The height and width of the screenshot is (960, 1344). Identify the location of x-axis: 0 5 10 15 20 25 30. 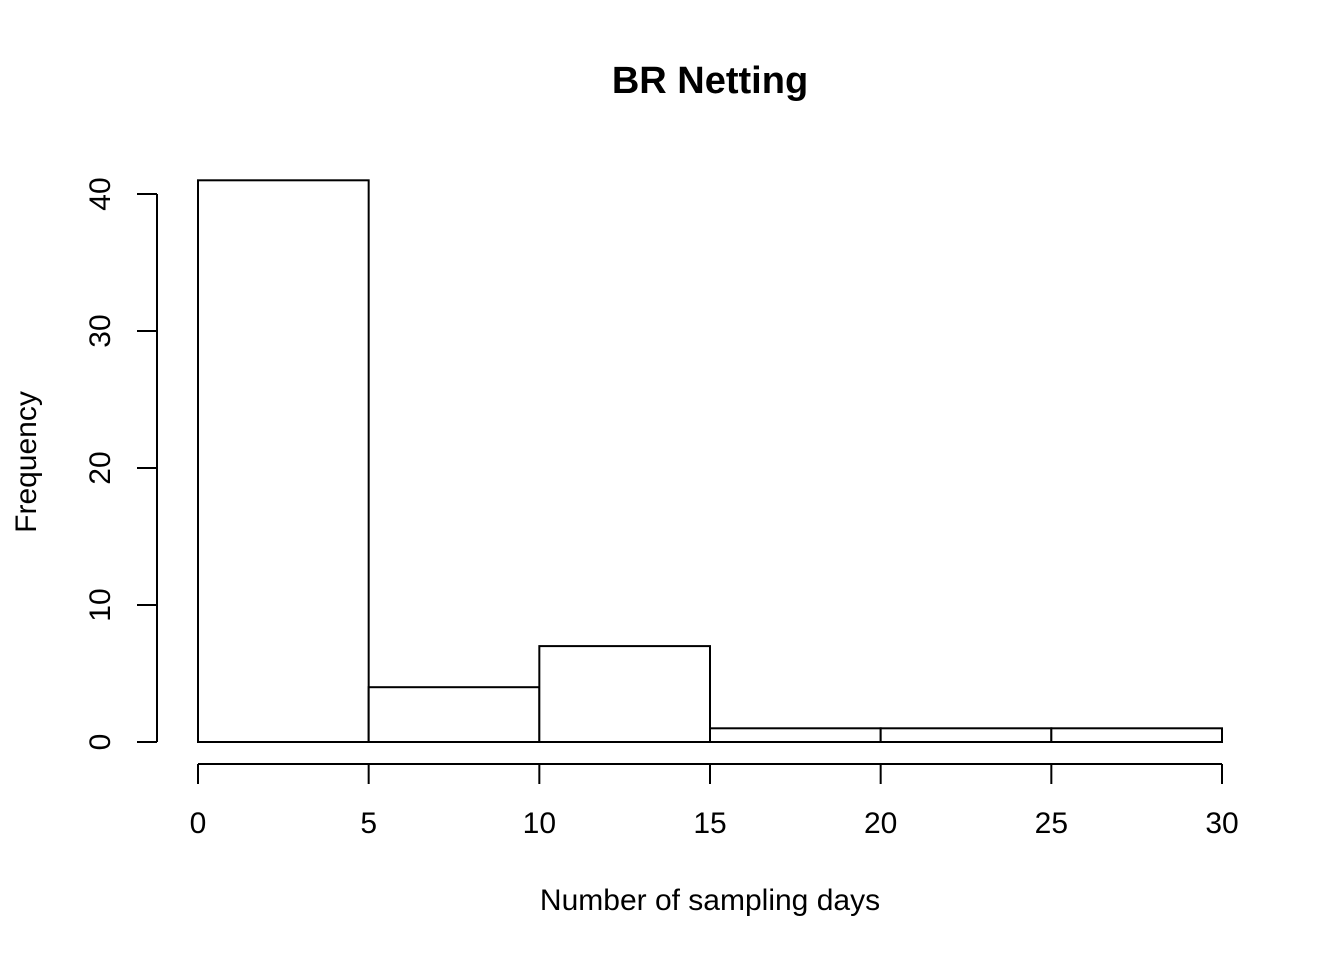
(714, 801).